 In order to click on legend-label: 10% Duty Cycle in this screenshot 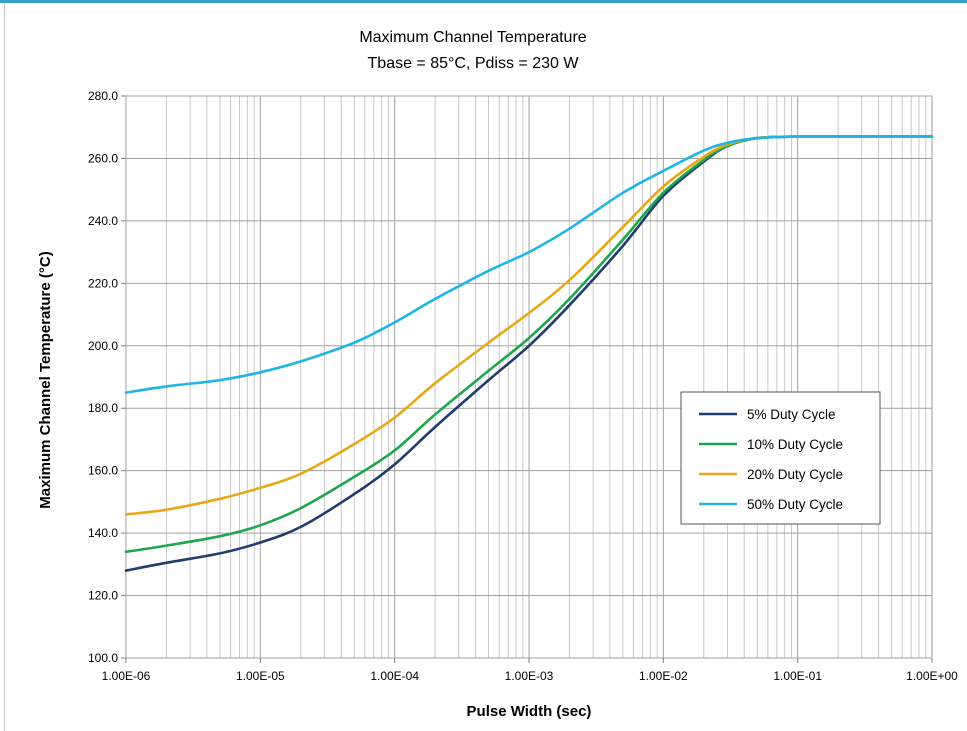, I will do `click(795, 444)`.